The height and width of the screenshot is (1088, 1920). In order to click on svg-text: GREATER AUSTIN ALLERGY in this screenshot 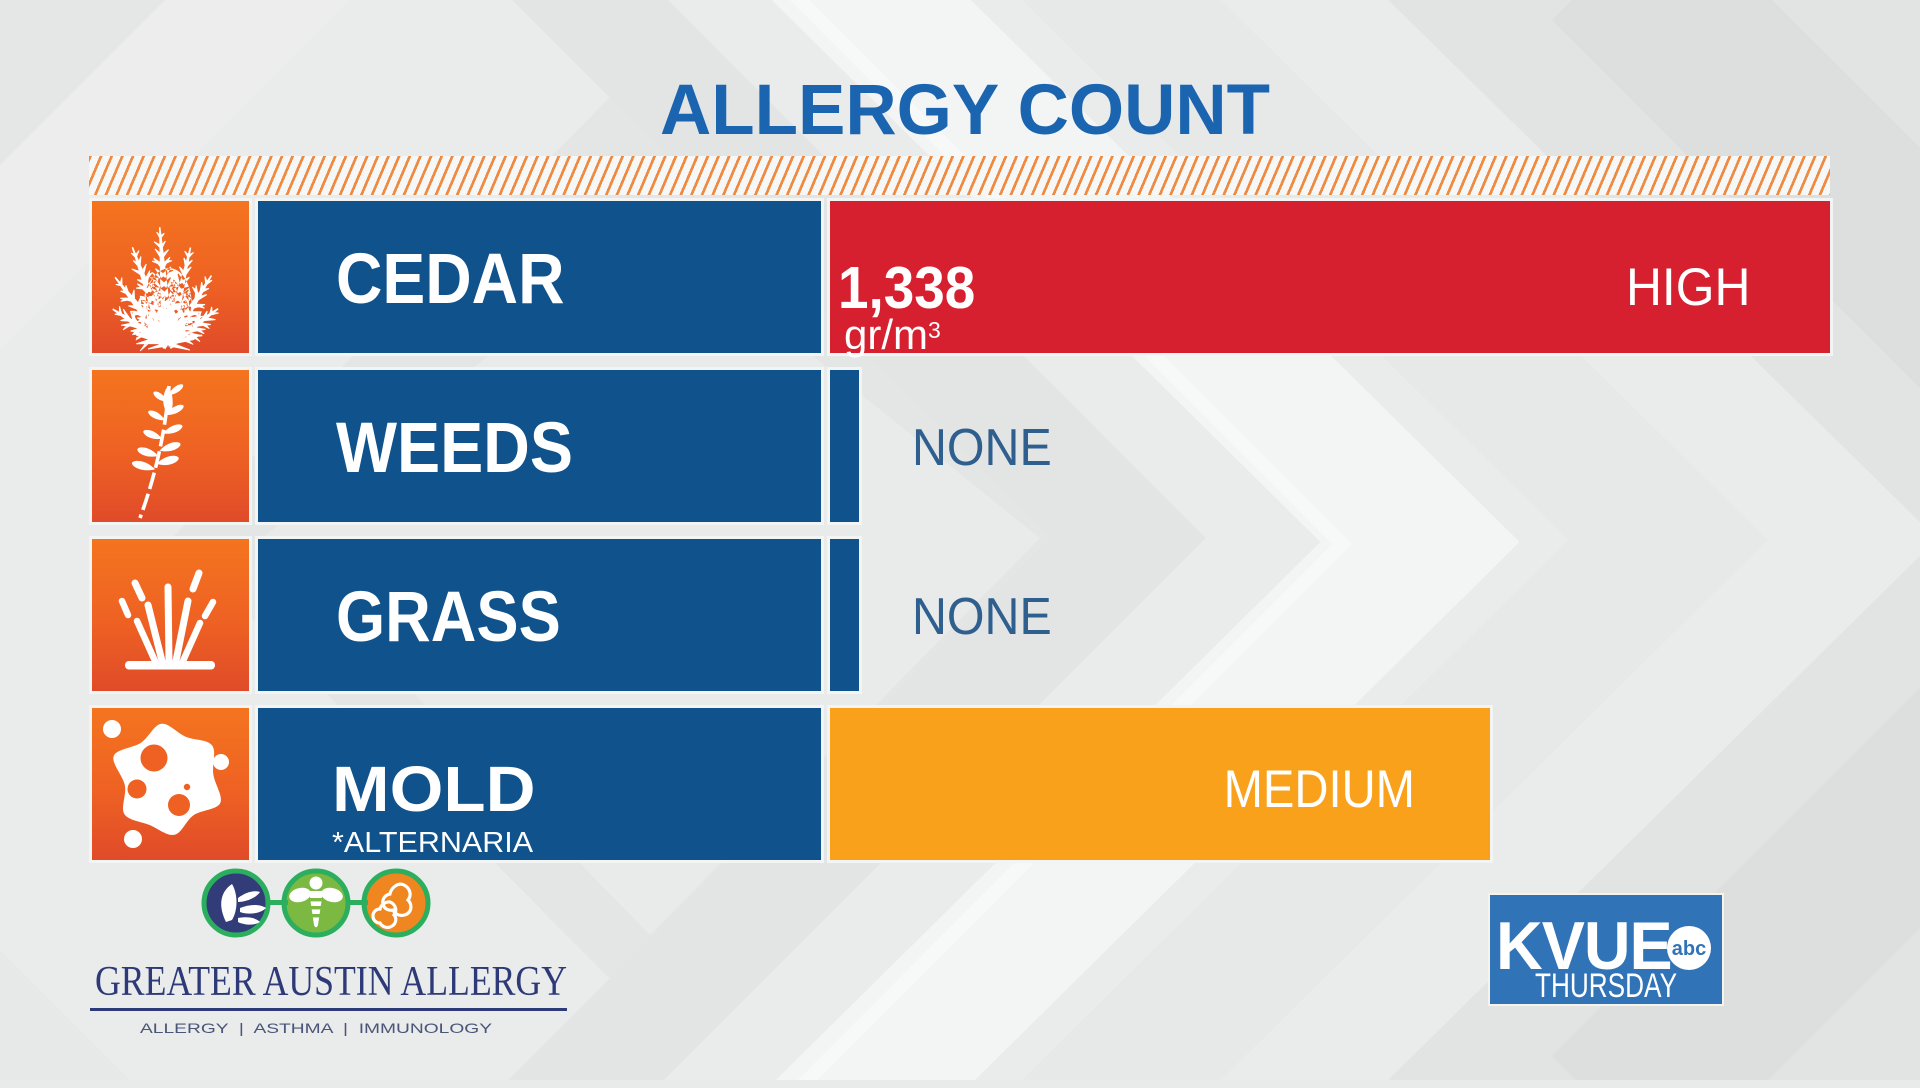, I will do `click(331, 982)`.